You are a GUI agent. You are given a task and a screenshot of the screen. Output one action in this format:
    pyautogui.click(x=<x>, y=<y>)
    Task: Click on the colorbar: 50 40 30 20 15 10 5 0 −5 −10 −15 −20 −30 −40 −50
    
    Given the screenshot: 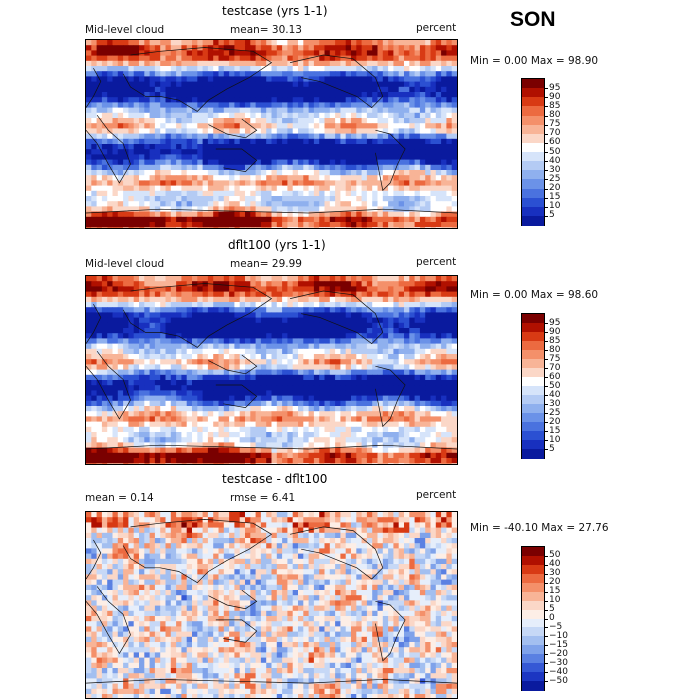 What is the action you would take?
    pyautogui.click(x=544, y=618)
    